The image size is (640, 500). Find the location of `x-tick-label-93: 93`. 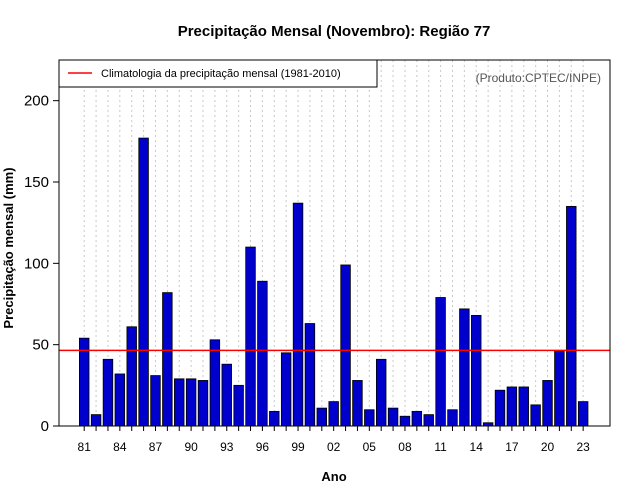

x-tick-label-93: 93 is located at coordinates (227, 447).